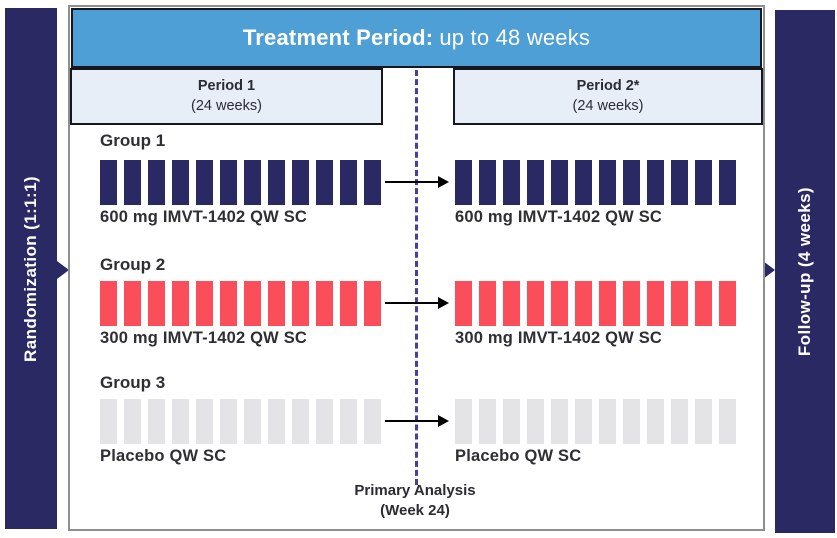  What do you see at coordinates (240, 303) in the screenshot?
I see `group-2-period-1-doses` at bounding box center [240, 303].